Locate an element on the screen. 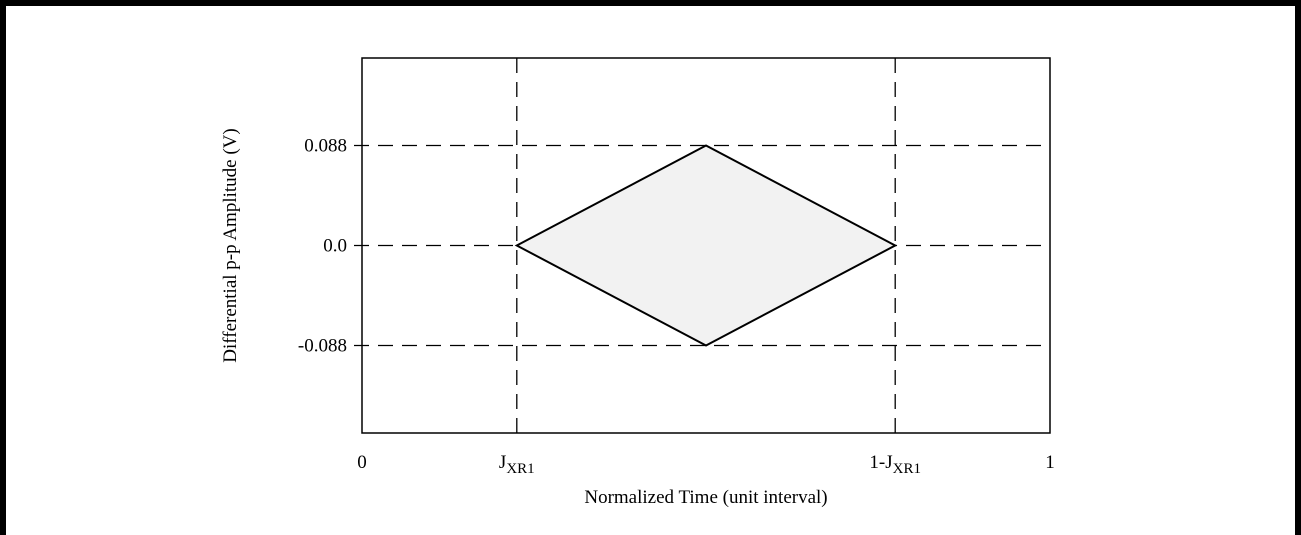  y-tick-labels: 0.088 0.0 -0.088 is located at coordinates (322, 246).